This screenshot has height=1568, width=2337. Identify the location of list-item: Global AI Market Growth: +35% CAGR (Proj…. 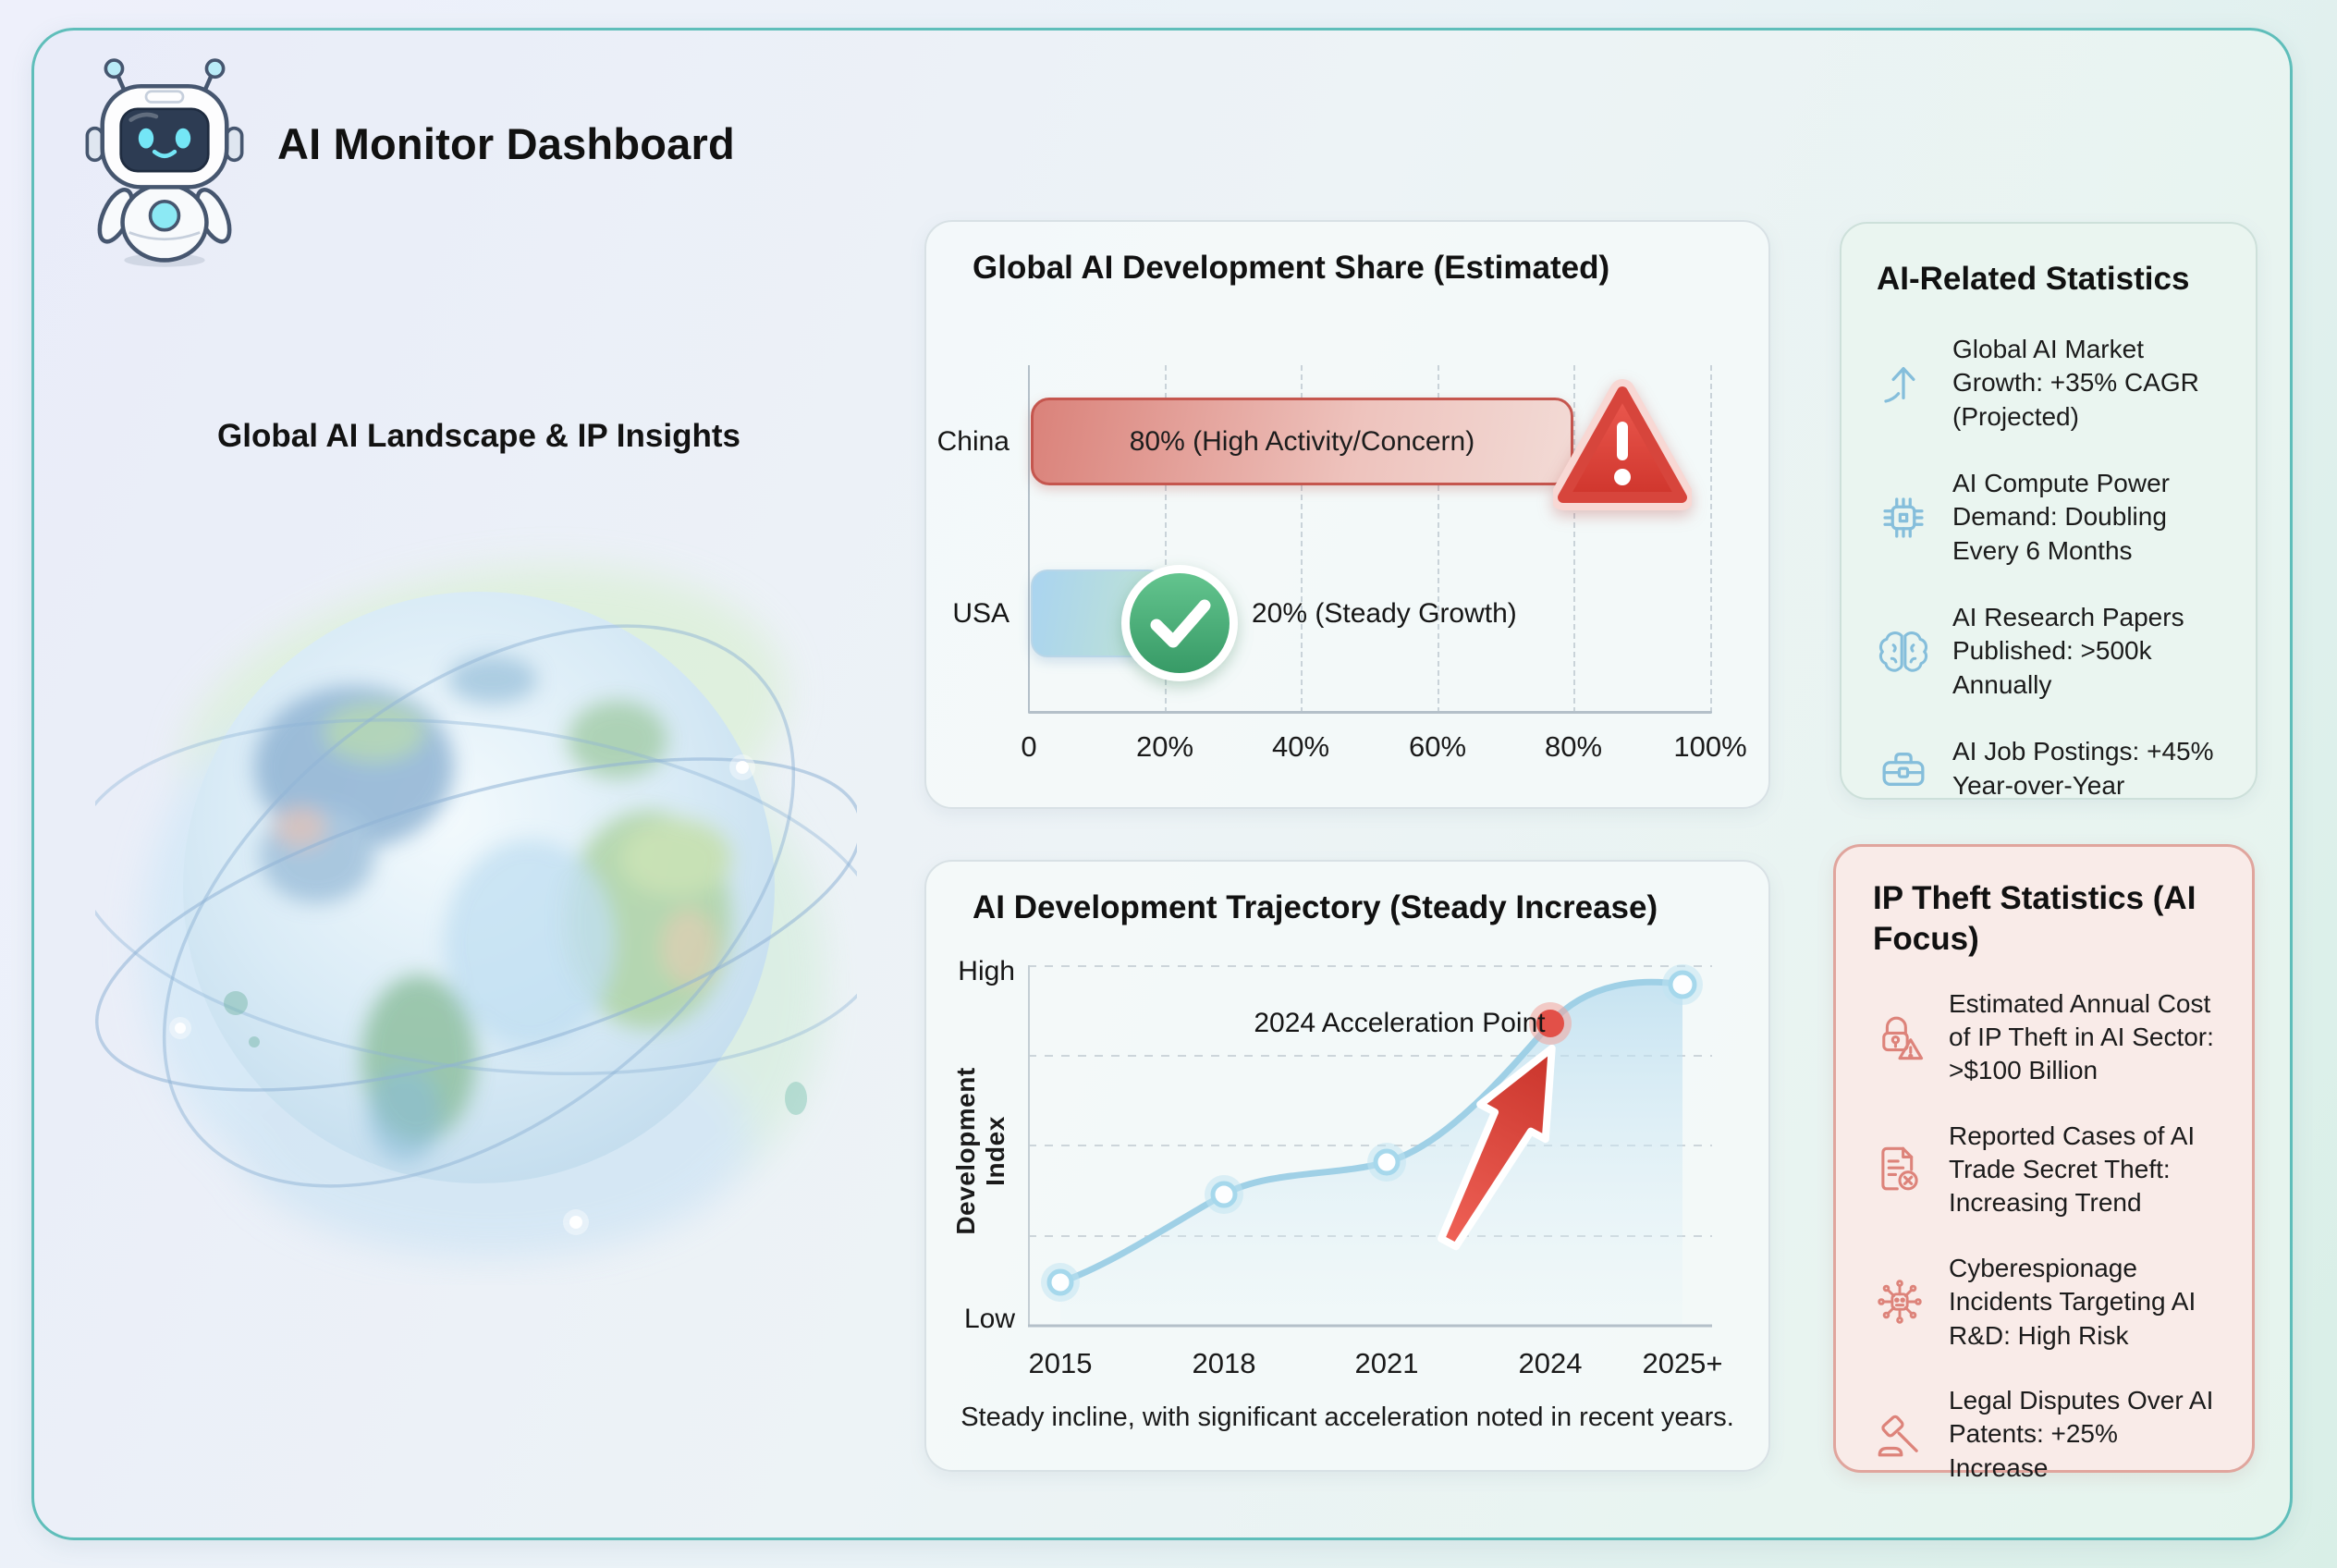
(2049, 384).